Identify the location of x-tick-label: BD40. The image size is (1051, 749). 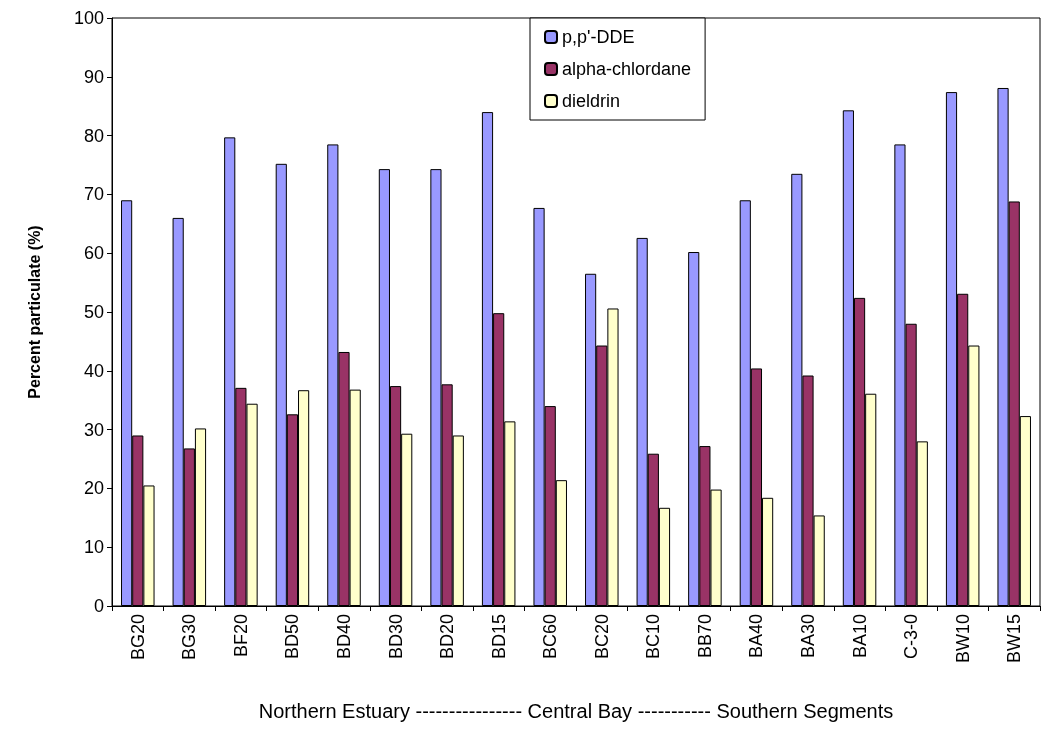
(344, 637).